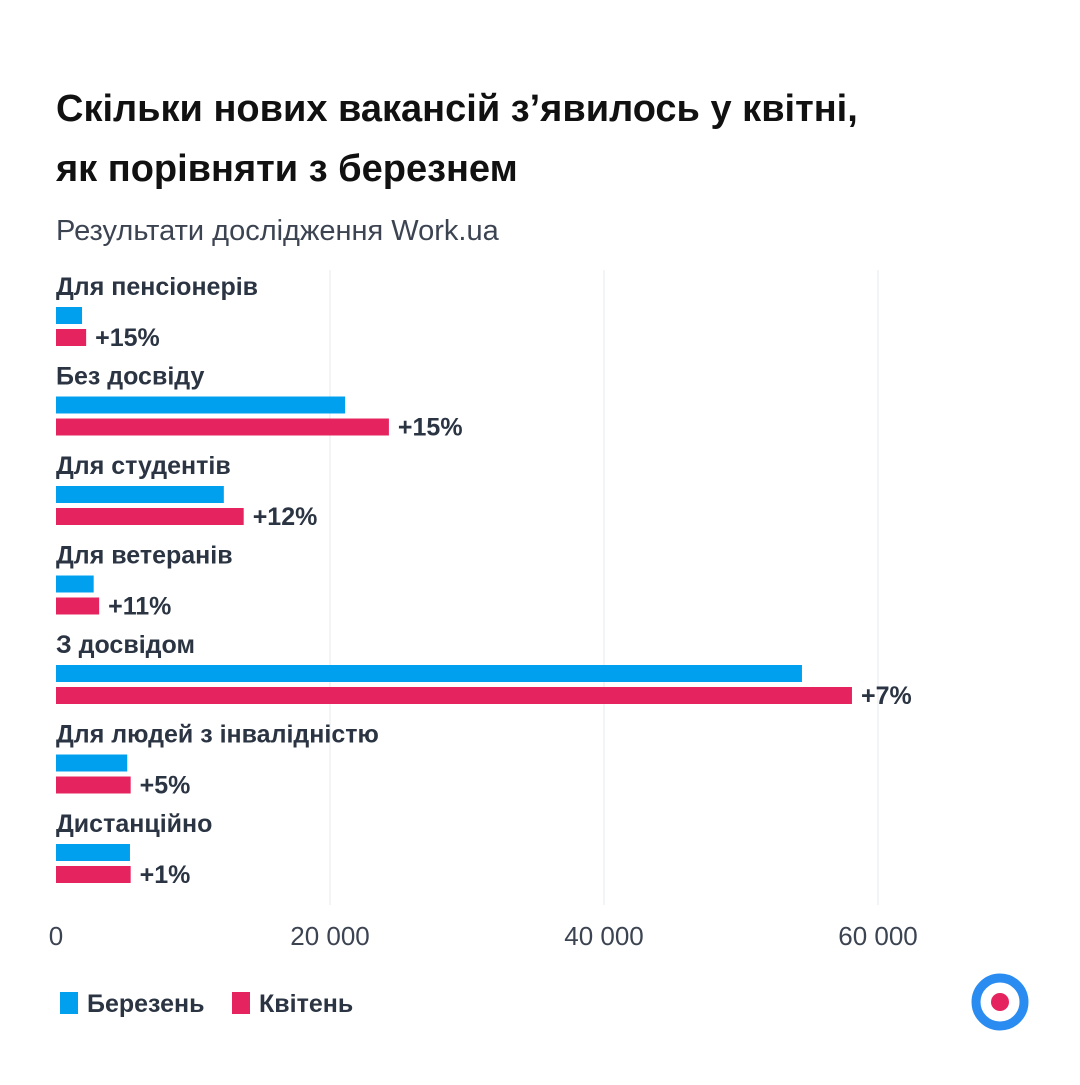 Image resolution: width=1080 pixels, height=1085 pixels. What do you see at coordinates (165, 786) in the screenshot?
I see `change-label: +5%` at bounding box center [165, 786].